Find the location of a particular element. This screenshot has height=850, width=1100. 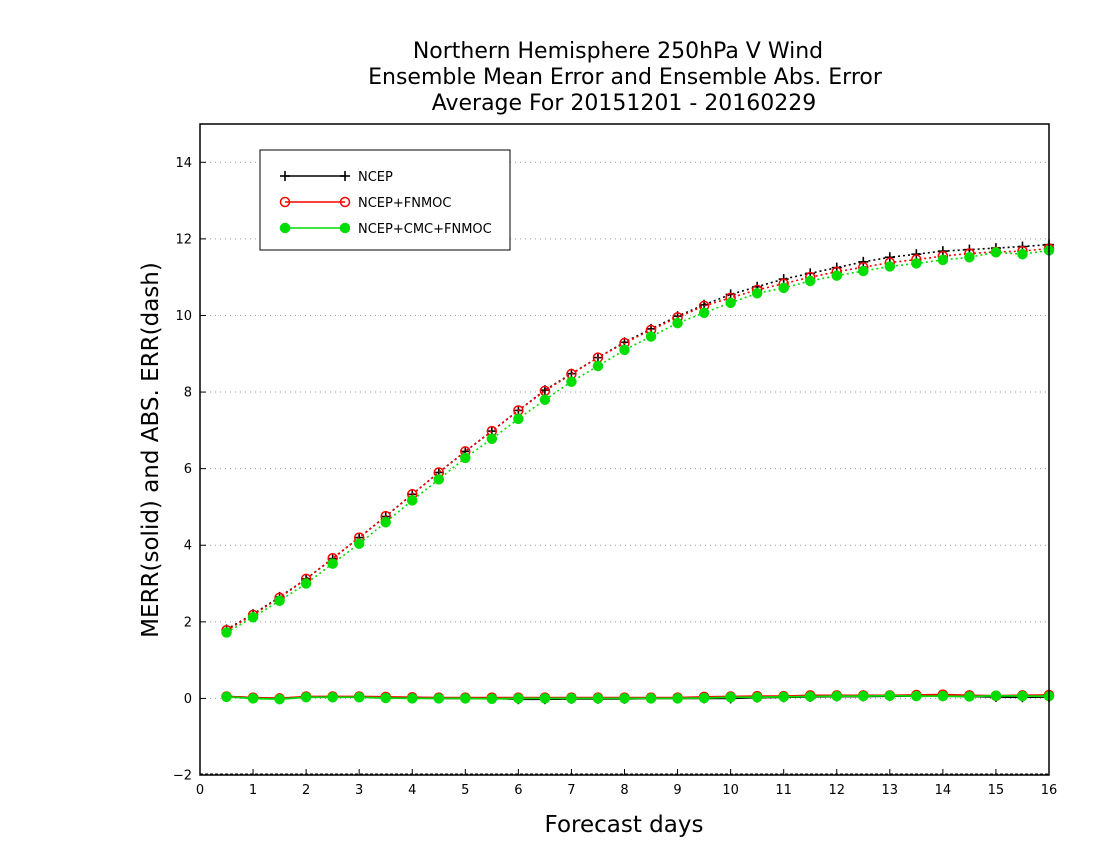

x-tick-label: 0 is located at coordinates (200, 790).